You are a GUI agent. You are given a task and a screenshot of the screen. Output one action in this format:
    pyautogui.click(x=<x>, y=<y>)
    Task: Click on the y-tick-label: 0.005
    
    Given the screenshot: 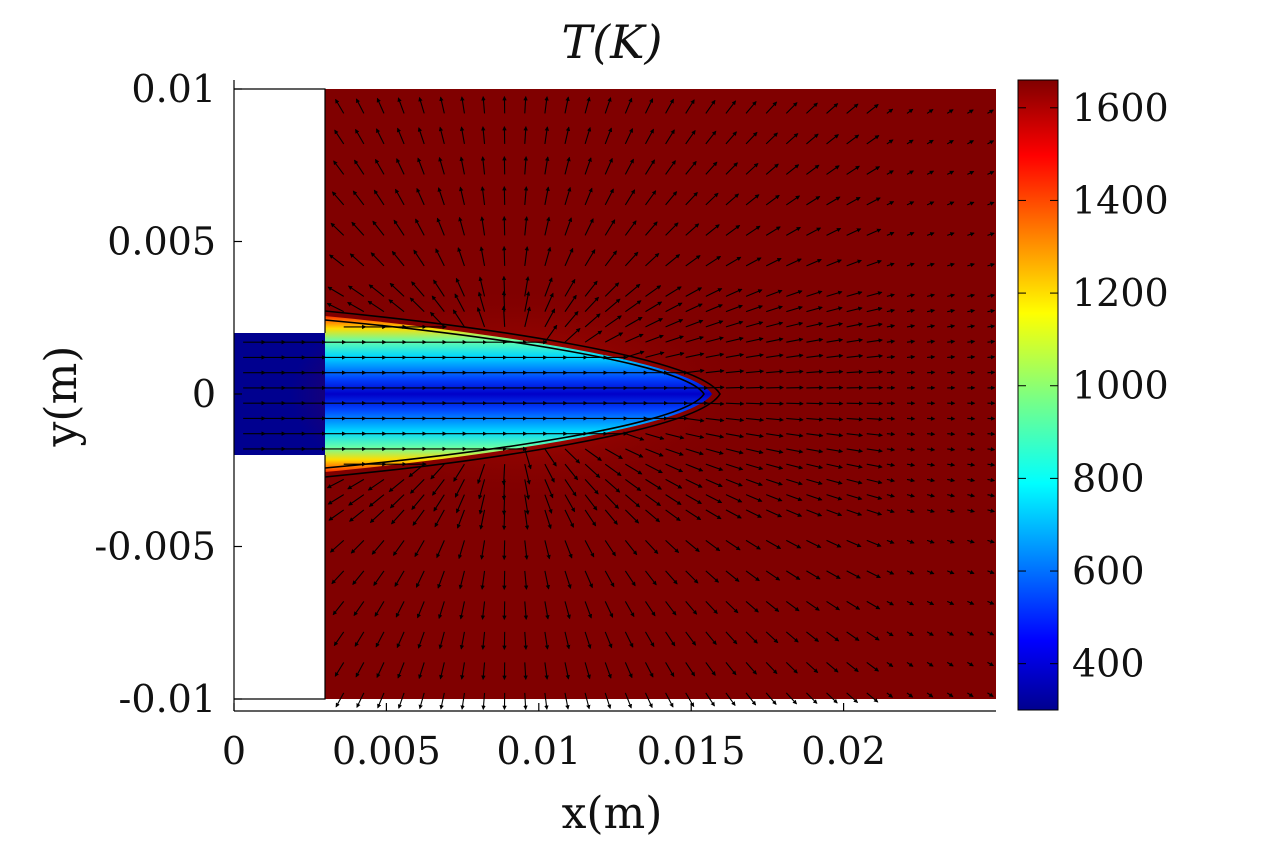 What is the action you would take?
    pyautogui.click(x=161, y=242)
    